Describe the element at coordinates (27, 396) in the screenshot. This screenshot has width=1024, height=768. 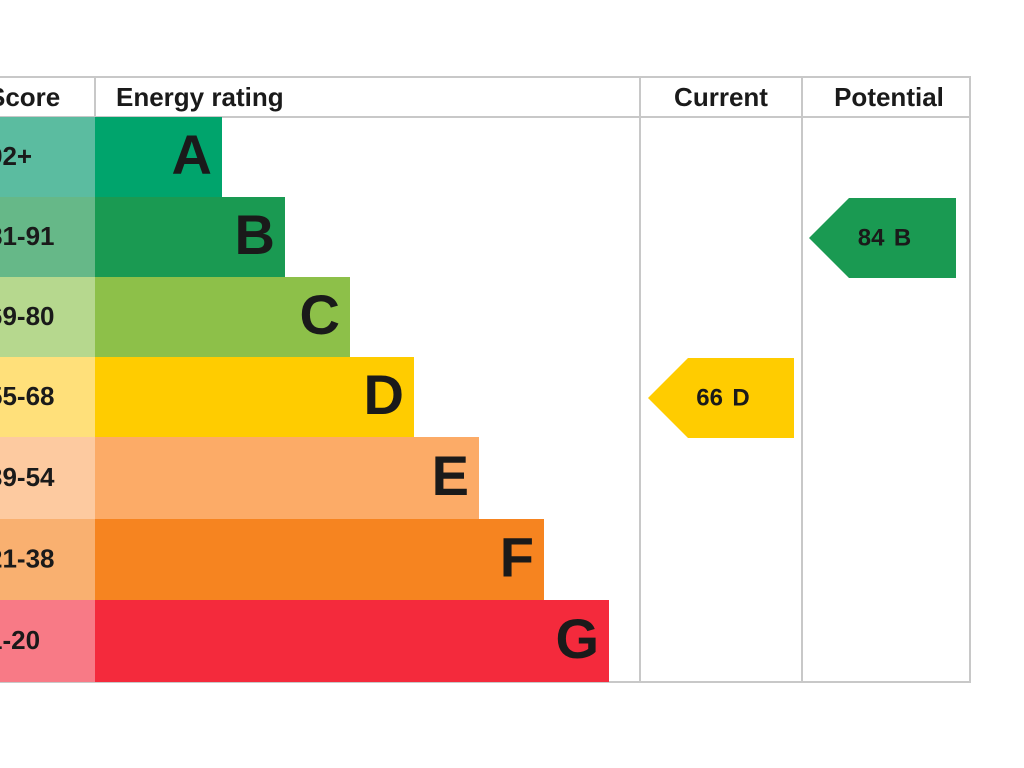
I see `score-label: 55-68` at that location.